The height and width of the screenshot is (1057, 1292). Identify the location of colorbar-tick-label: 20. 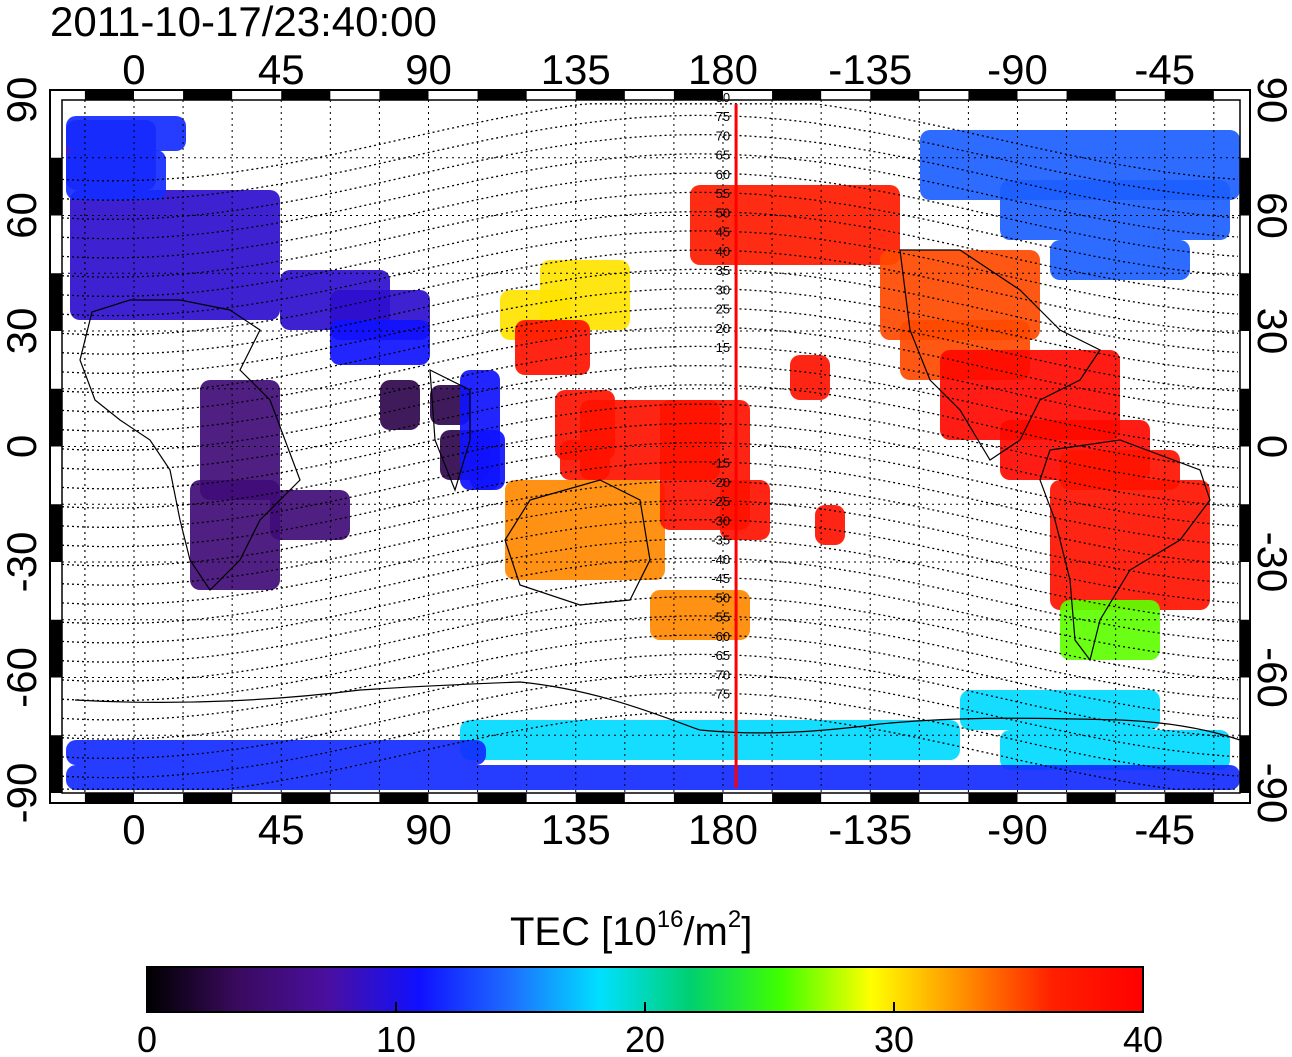
(645, 1038).